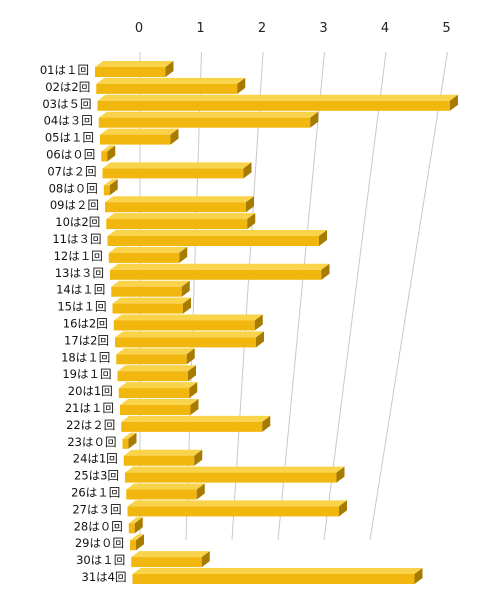  I want to click on category-label: 06は０回, so click(70, 155).